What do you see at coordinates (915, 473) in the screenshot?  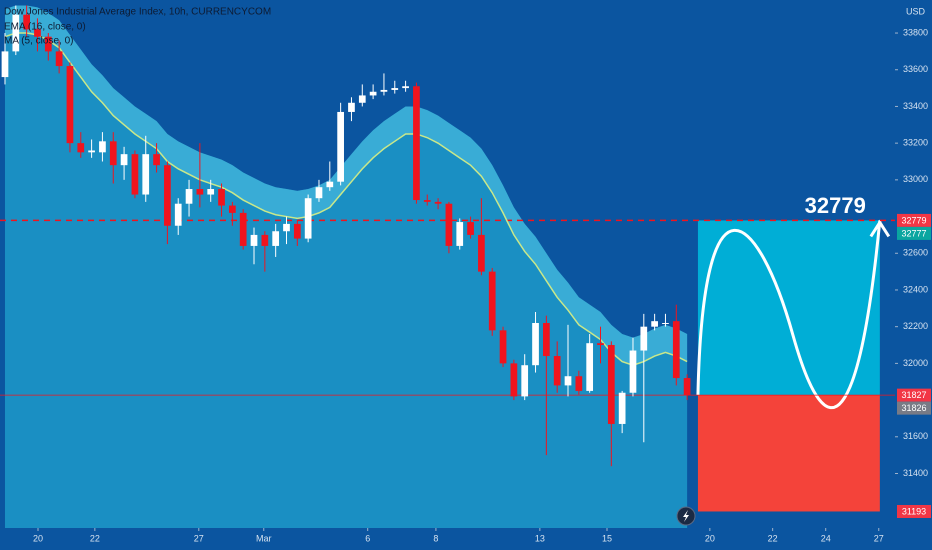 I see `y-tick-label: 31400` at bounding box center [915, 473].